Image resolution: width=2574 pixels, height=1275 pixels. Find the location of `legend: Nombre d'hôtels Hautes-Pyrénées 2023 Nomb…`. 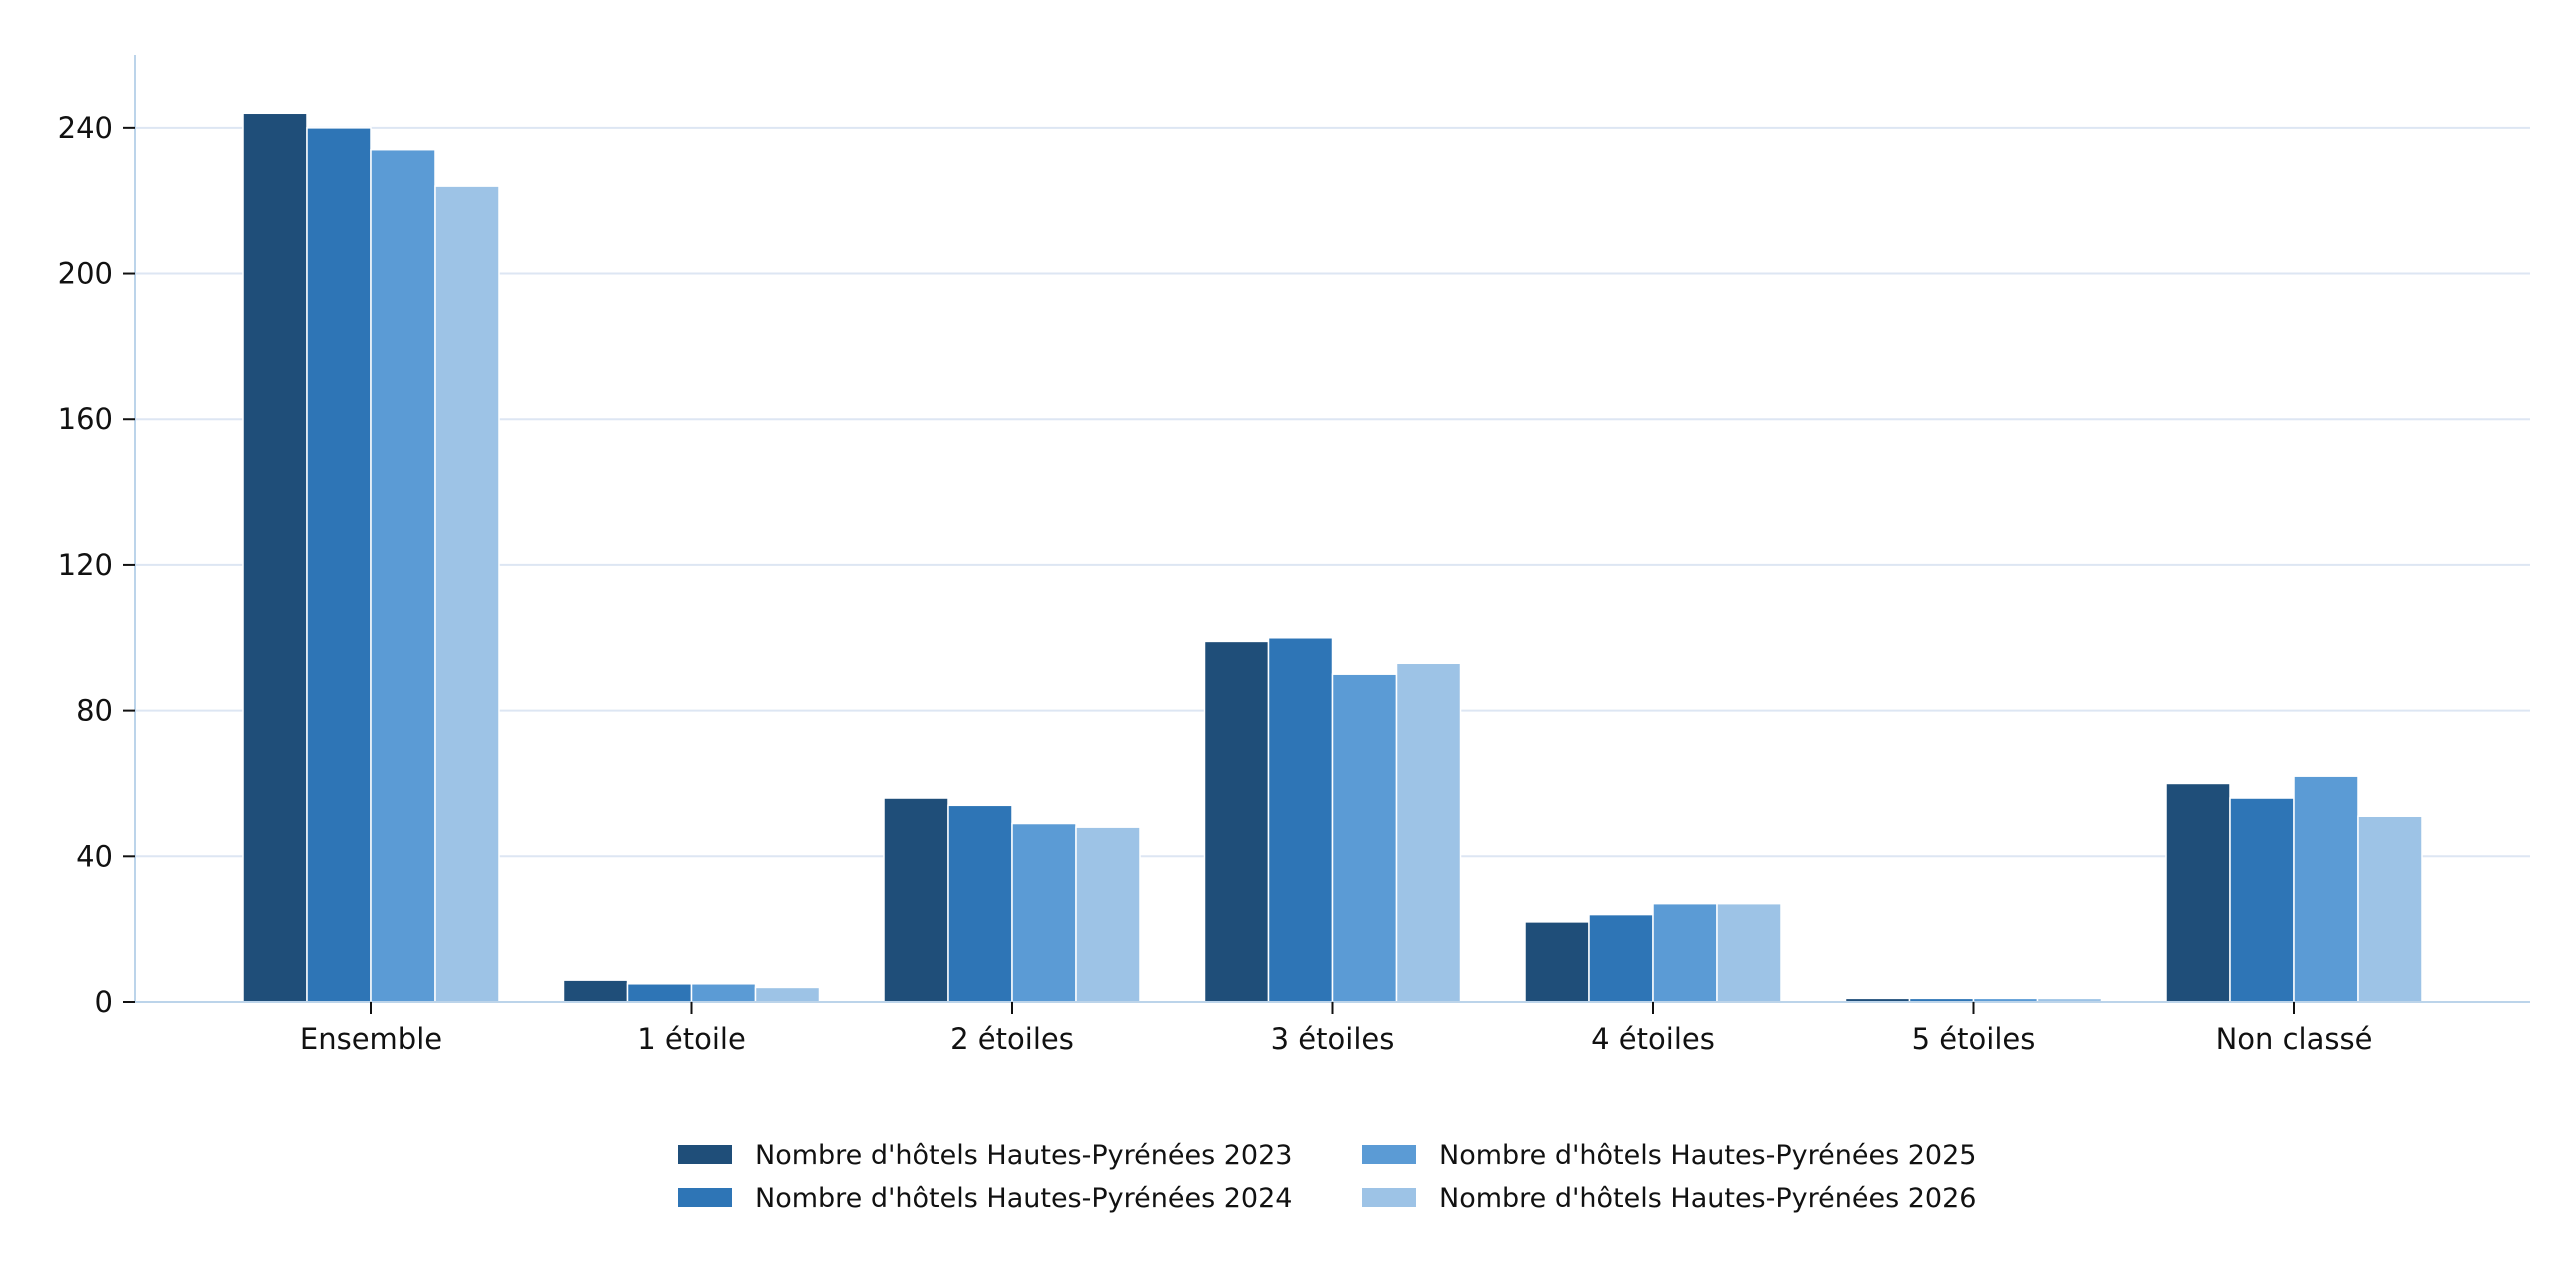

legend: Nombre d'hôtels Hautes-Pyrénées 2023 Nomb… is located at coordinates (1327, 1177).